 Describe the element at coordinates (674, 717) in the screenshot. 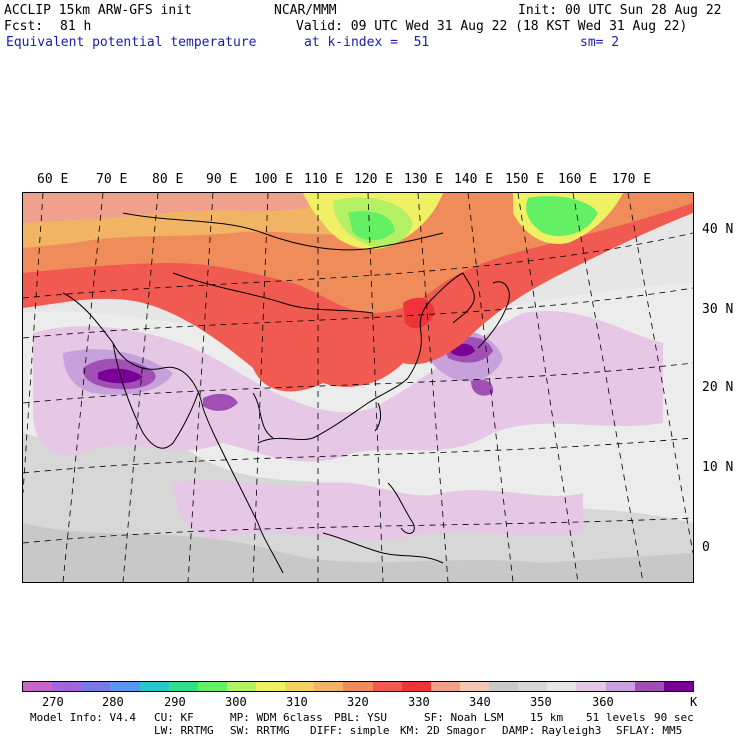

I see `model-info-timestep: 90 sec` at that location.